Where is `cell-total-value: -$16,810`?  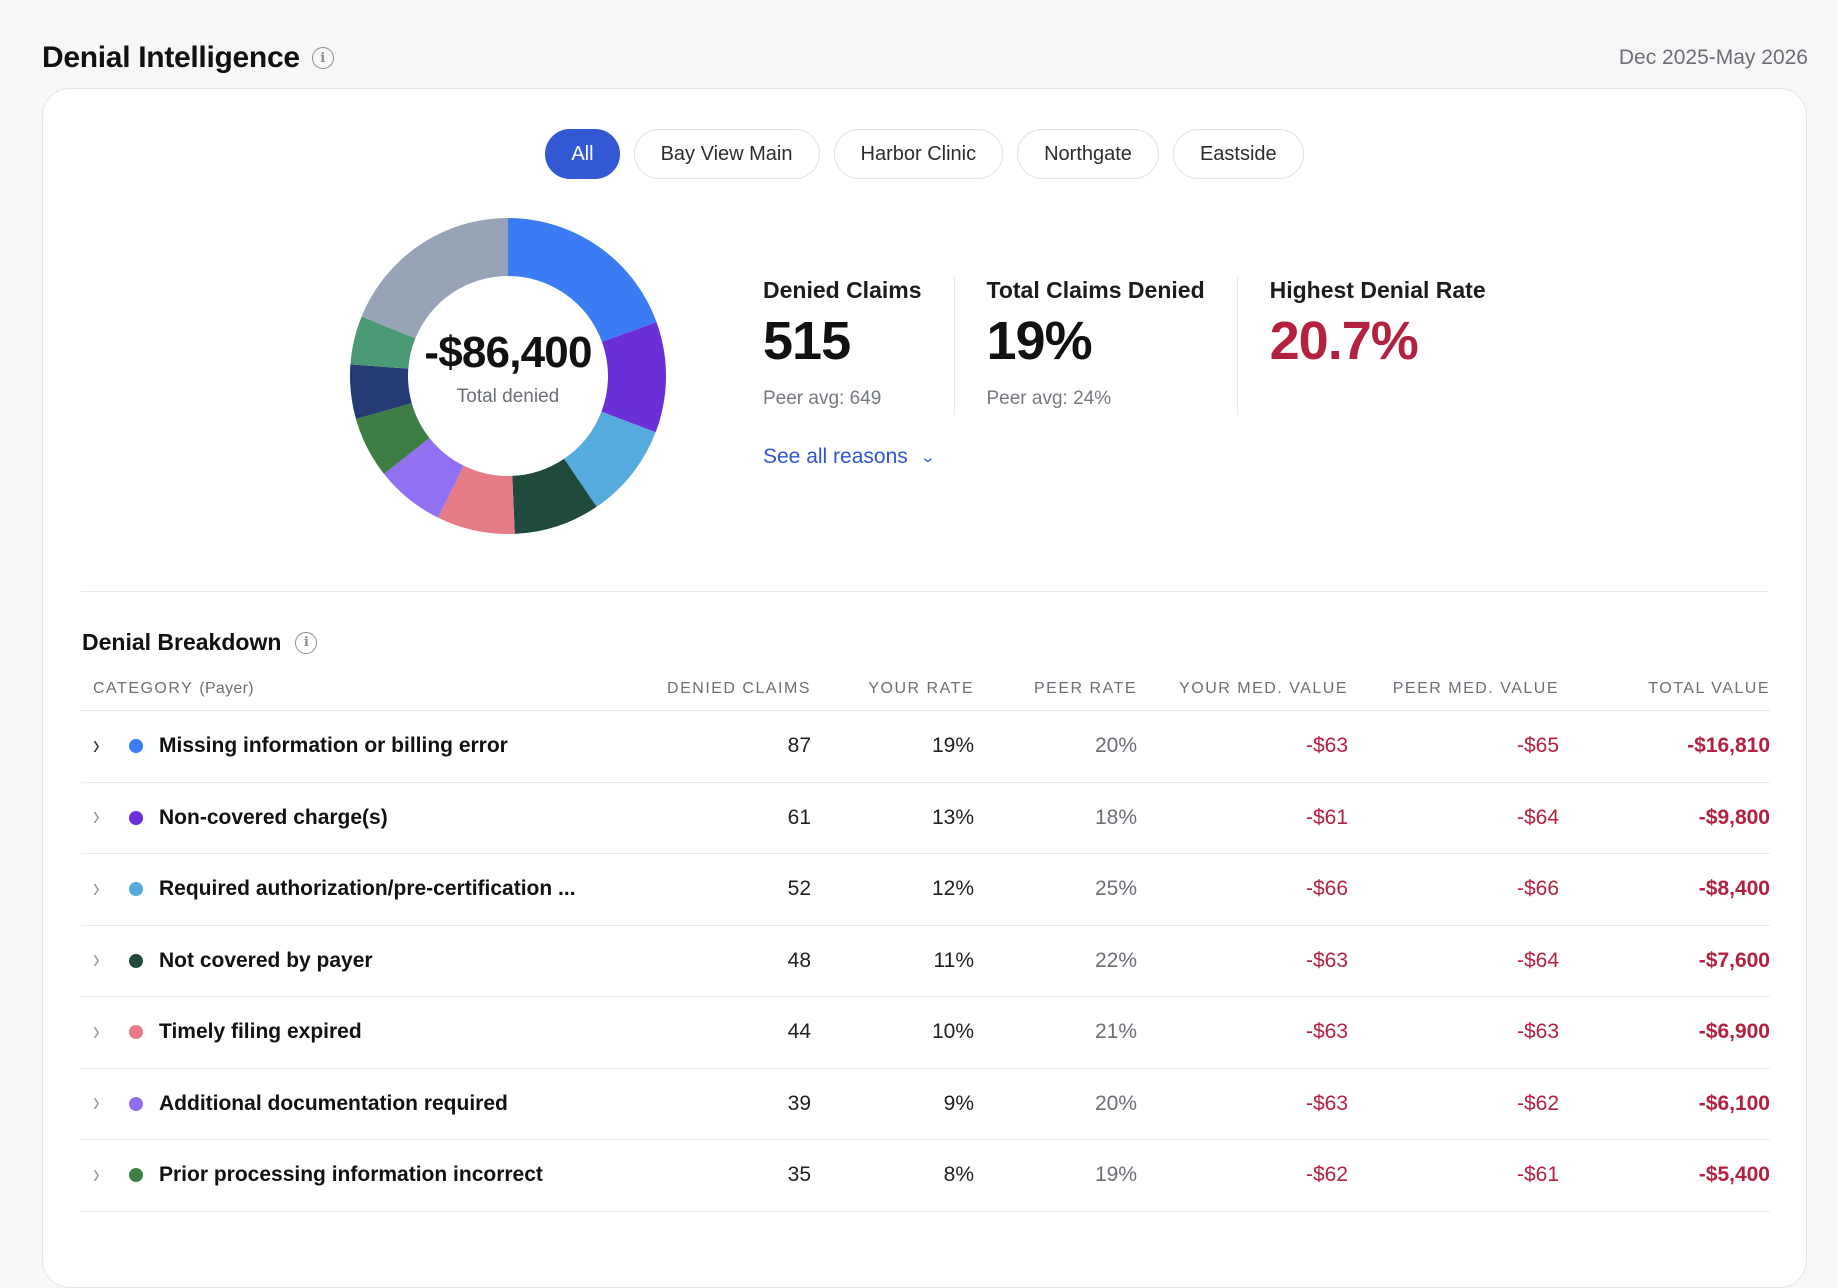 cell-total-value: -$16,810 is located at coordinates (1728, 746).